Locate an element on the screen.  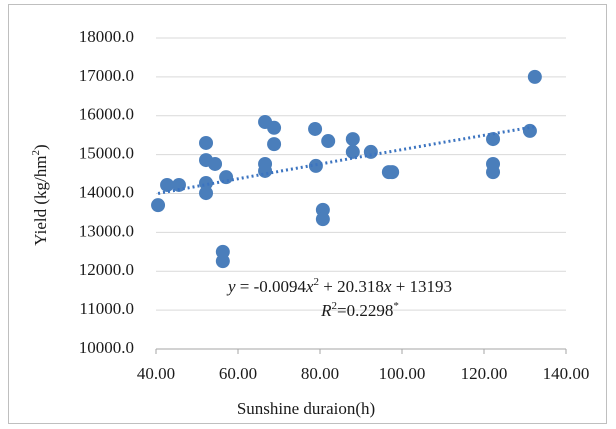
y-title-part: Yield (kg/hm is located at coordinates (40, 200).